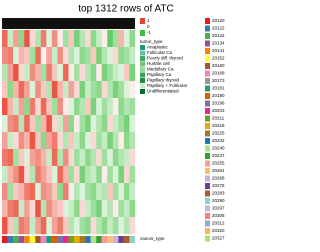 Image resolution: width=320 pixels, height=252 pixels. Describe the element at coordinates (218, 73) in the screenshot. I see `sample-label: 20168` at that location.